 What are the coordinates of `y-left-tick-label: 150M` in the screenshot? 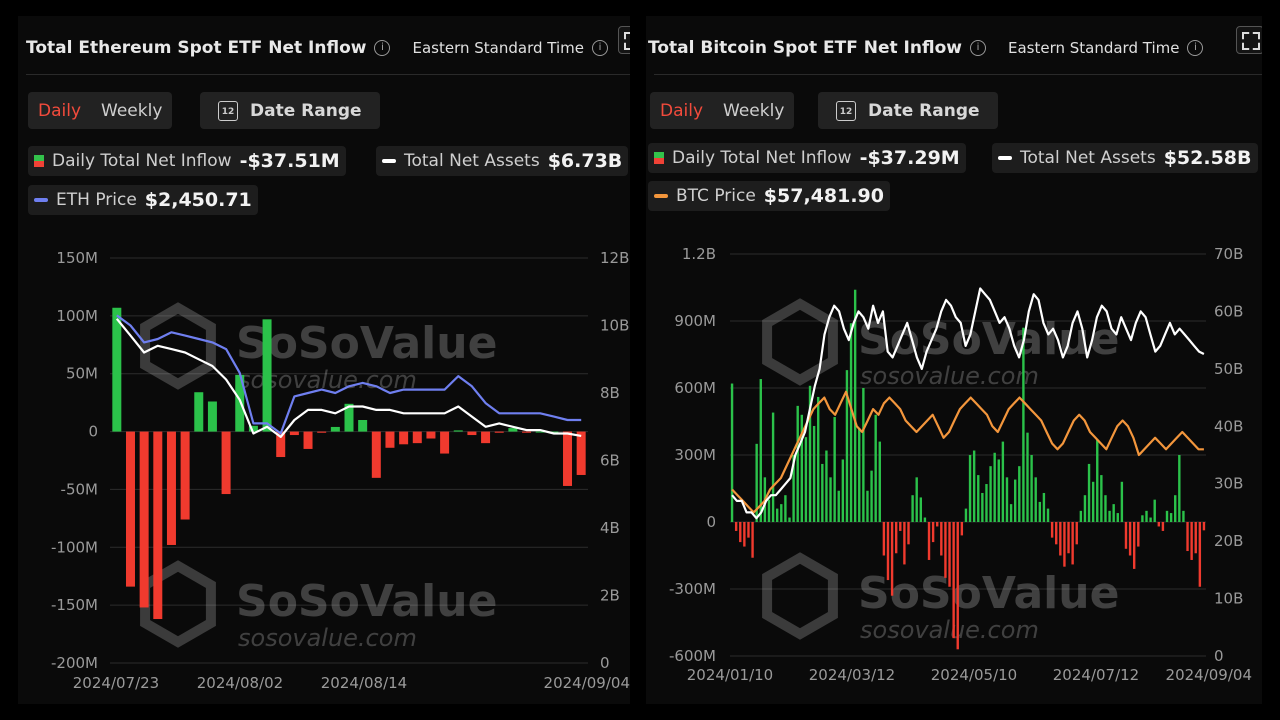 It's located at (77, 258).